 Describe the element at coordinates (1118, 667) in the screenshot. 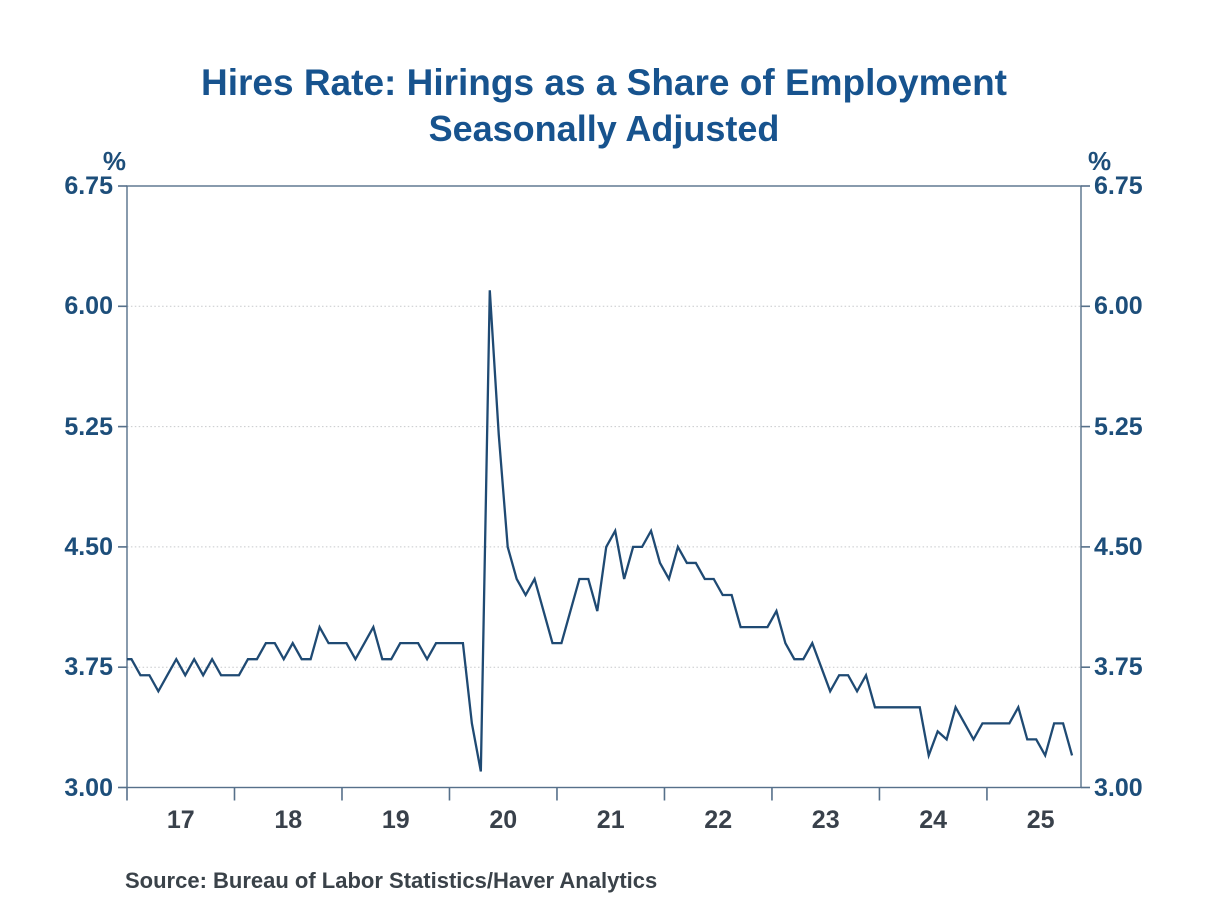

I see `y-axis-label-right: 3.75` at that location.